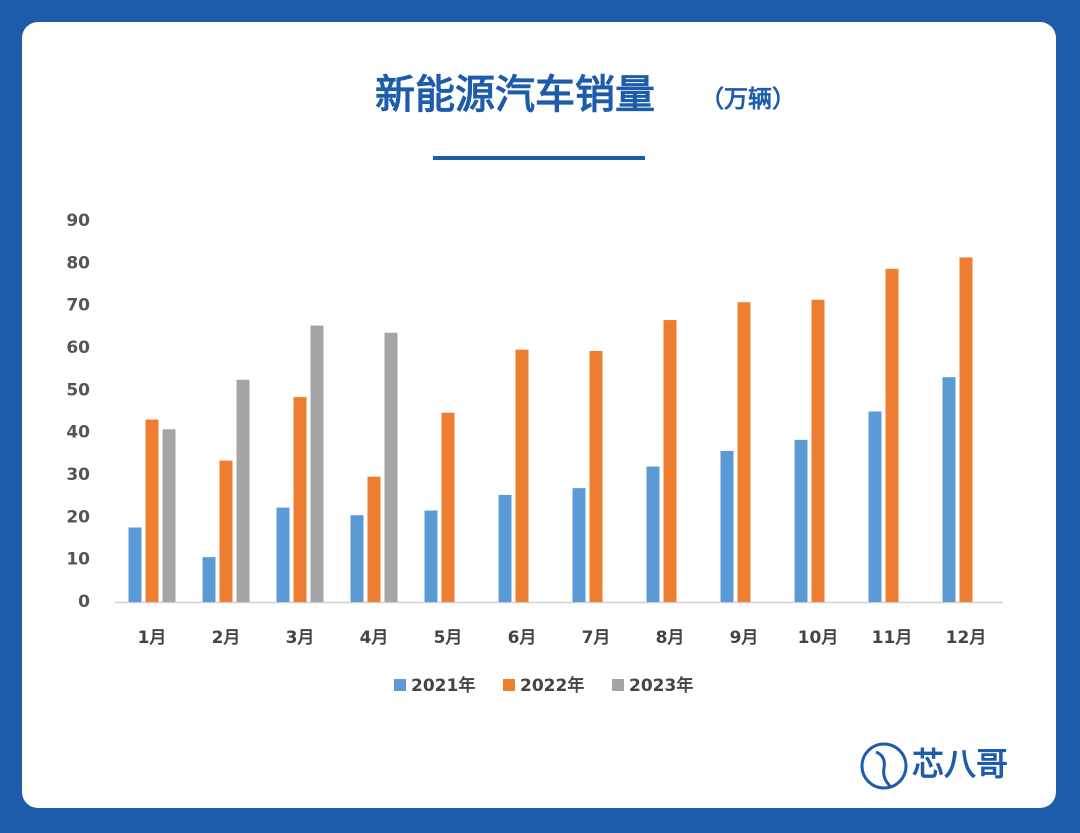 The width and height of the screenshot is (1080, 833). What do you see at coordinates (78, 390) in the screenshot?
I see `y-tick-label: 50` at bounding box center [78, 390].